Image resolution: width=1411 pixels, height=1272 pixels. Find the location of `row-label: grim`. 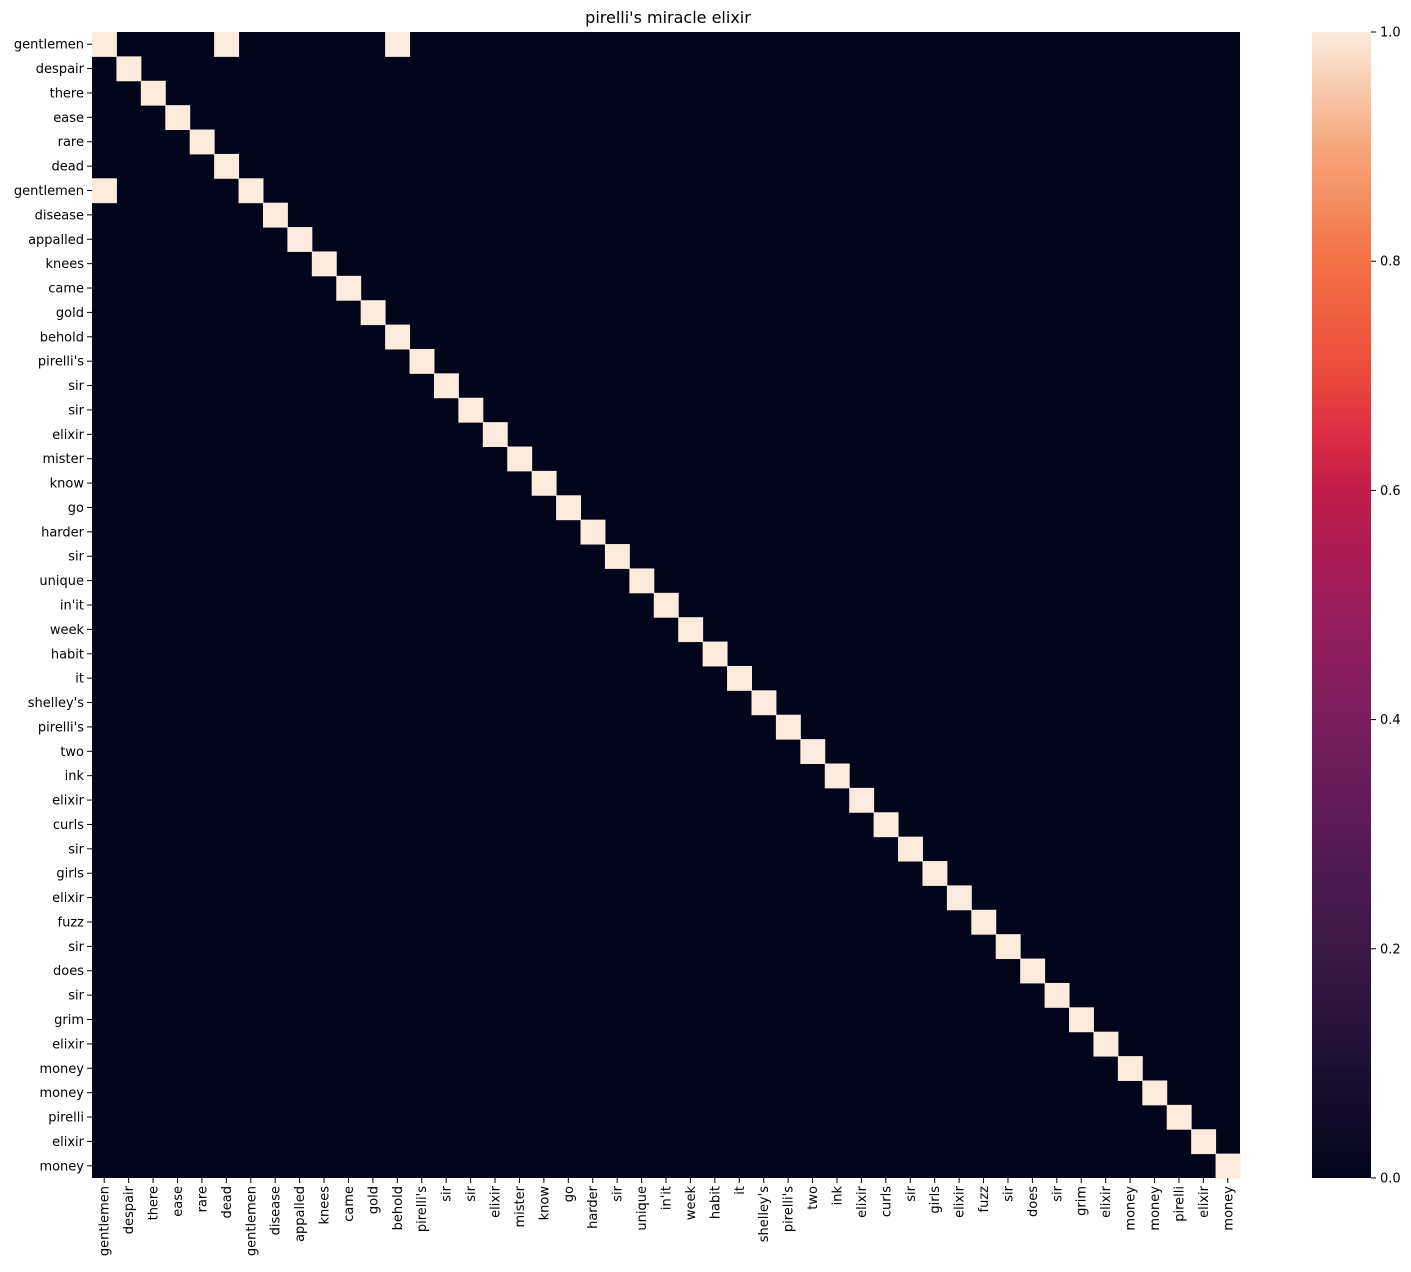

row-label: grim is located at coordinates (69, 1020).